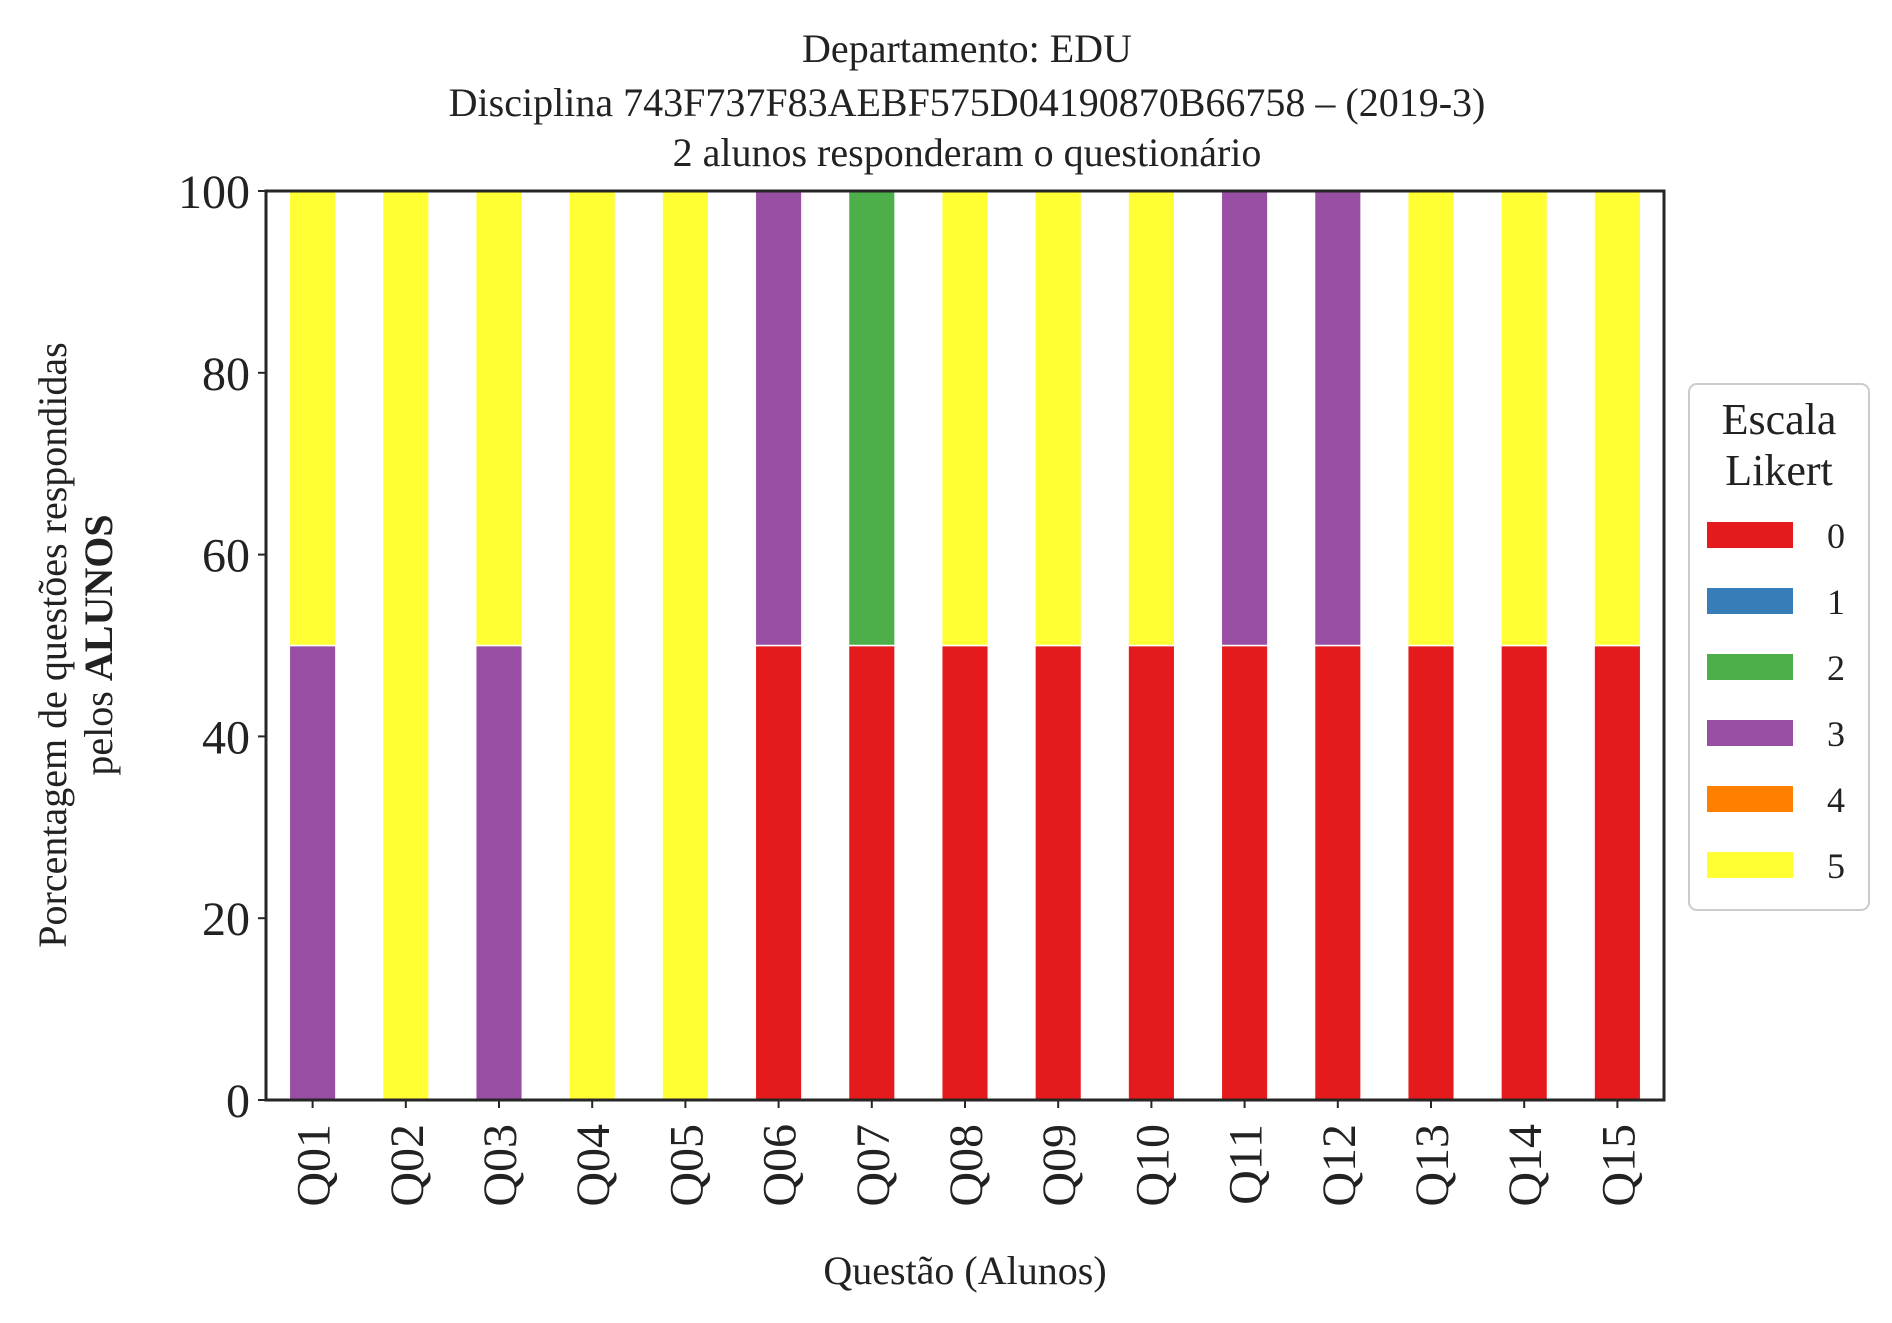  What do you see at coordinates (873, 1165) in the screenshot?
I see `x-tick-label-q07: Q07` at bounding box center [873, 1165].